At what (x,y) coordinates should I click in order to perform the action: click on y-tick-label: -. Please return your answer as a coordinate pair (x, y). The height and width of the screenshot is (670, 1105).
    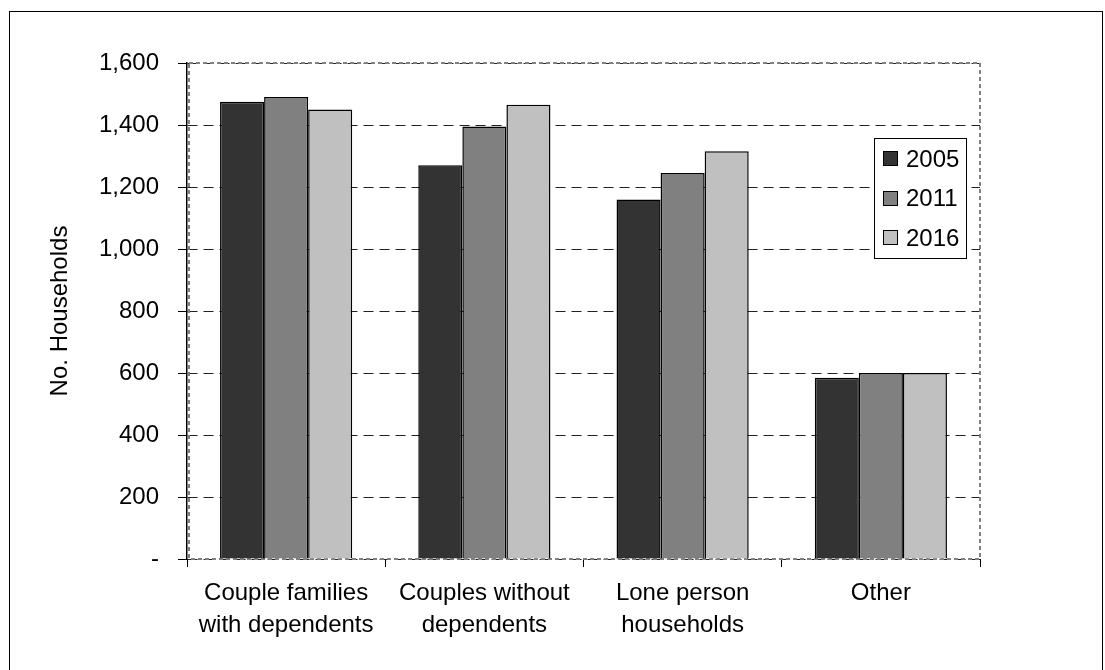
    Looking at the image, I should click on (155, 557).